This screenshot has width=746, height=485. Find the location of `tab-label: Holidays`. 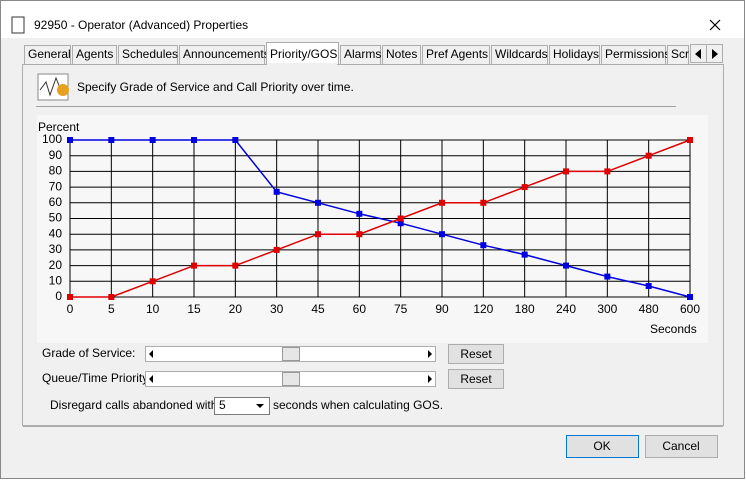

tab-label: Holidays is located at coordinates (576, 54).